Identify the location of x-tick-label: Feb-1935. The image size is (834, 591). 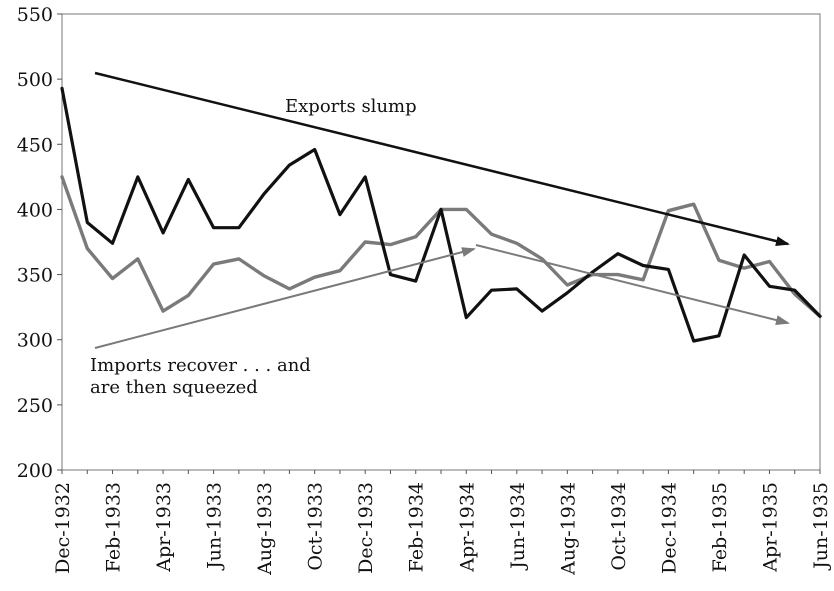
(720, 527).